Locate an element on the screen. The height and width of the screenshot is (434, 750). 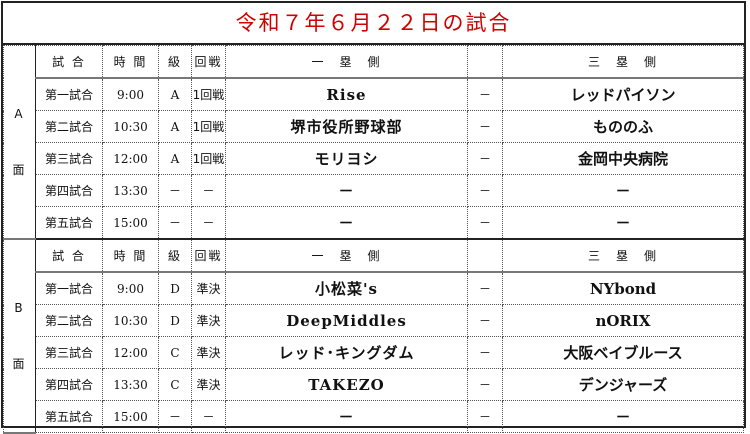
table-row: 第三試合 12:00 A 1回戦 モリヨシ－金岡中央病院 is located at coordinates (374, 158).